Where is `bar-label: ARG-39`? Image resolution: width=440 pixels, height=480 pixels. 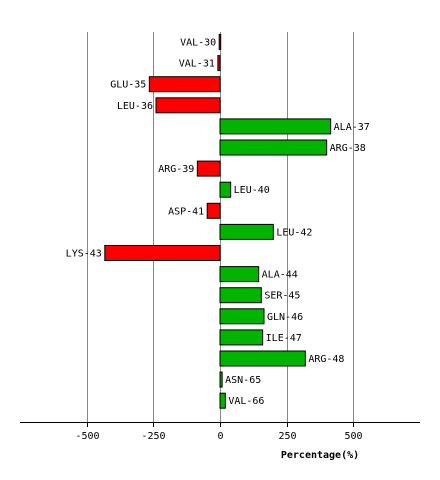
bar-label: ARG-39 is located at coordinates (176, 169).